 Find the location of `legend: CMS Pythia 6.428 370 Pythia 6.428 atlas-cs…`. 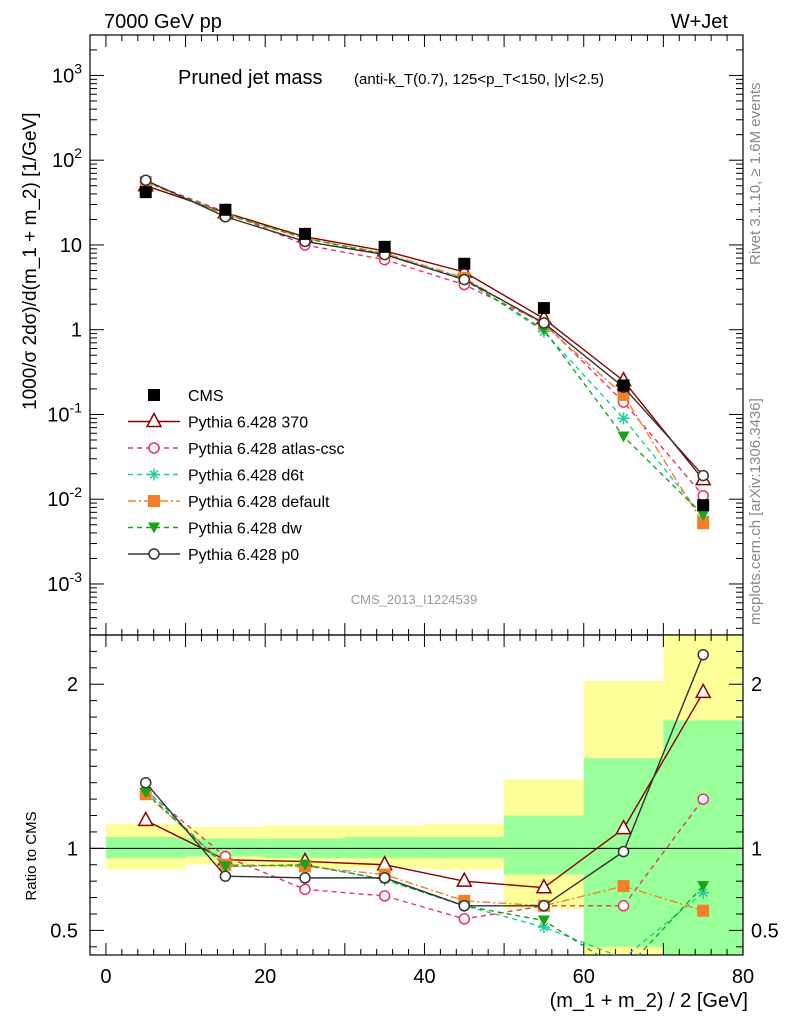

legend: CMS Pythia 6.428 370 Pythia 6.428 atlas-cs… is located at coordinates (236, 476).